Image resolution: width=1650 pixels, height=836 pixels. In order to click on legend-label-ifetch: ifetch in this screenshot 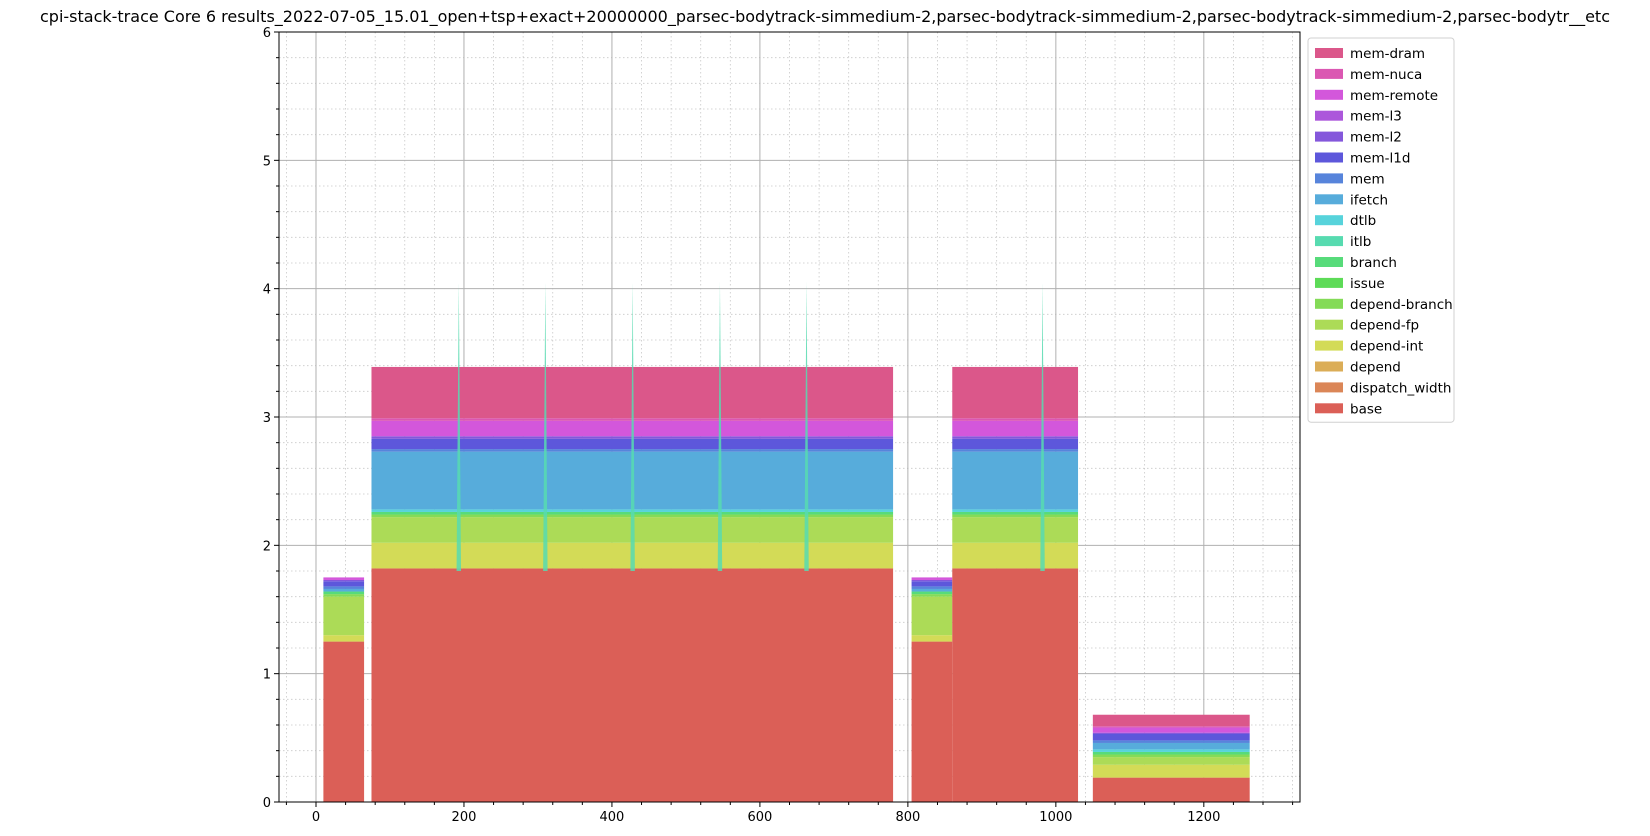, I will do `click(1369, 200)`.